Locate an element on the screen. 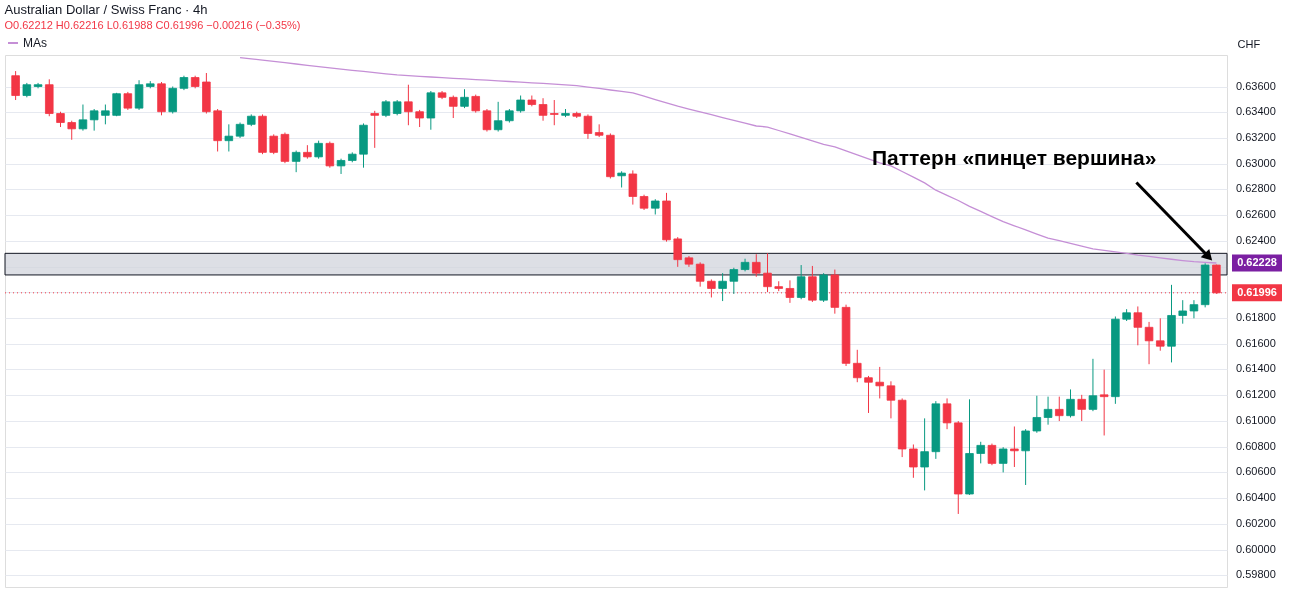 The height and width of the screenshot is (590, 1290). y-tick-label: 0.61000 is located at coordinates (1256, 419).